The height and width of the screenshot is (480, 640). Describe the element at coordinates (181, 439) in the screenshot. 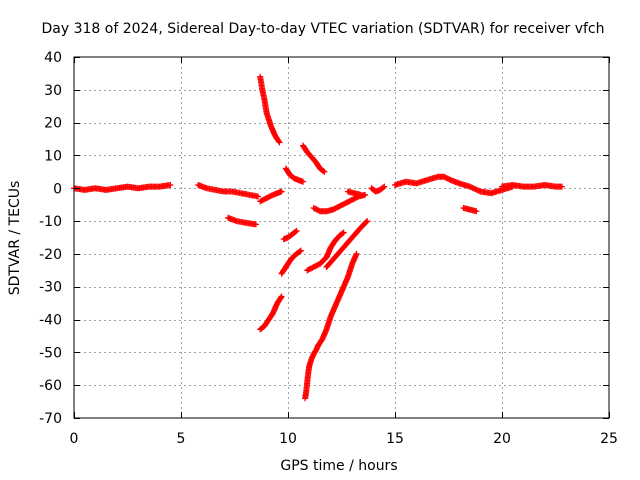

I see `x-tick-label: 5` at that location.